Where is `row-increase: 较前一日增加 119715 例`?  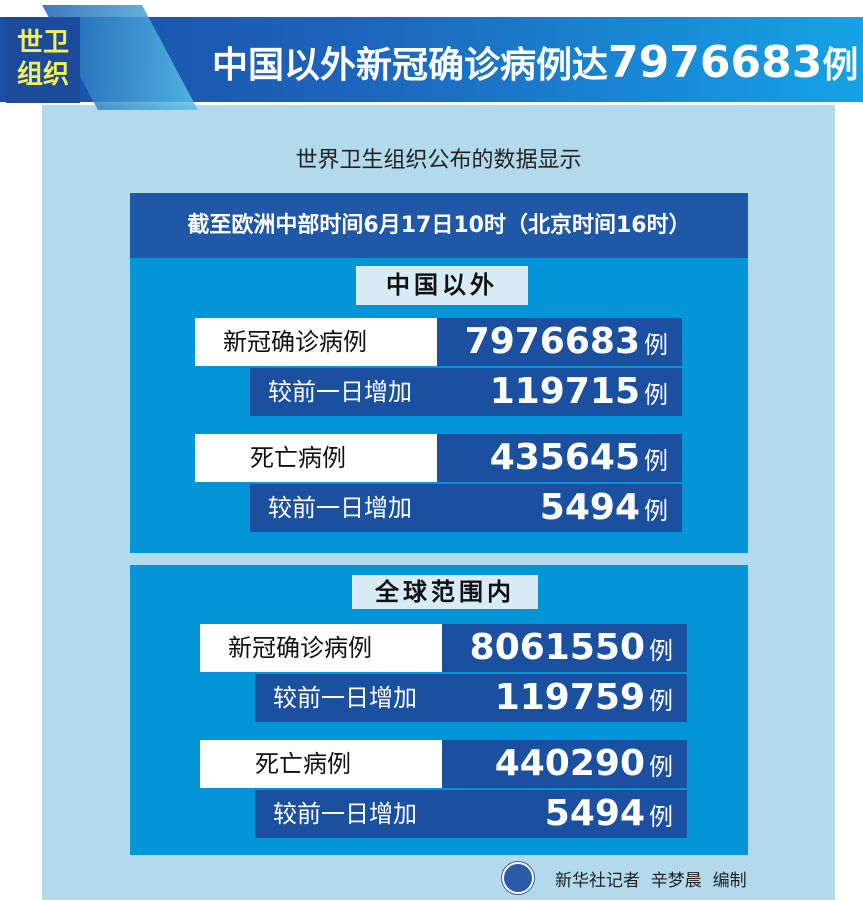 row-increase: 较前一日增加 119715 例 is located at coordinates (466, 392).